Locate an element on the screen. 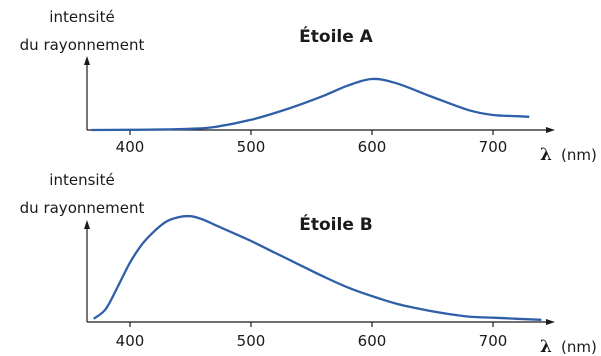  lambda-symbol-a: λ is located at coordinates (546, 155).